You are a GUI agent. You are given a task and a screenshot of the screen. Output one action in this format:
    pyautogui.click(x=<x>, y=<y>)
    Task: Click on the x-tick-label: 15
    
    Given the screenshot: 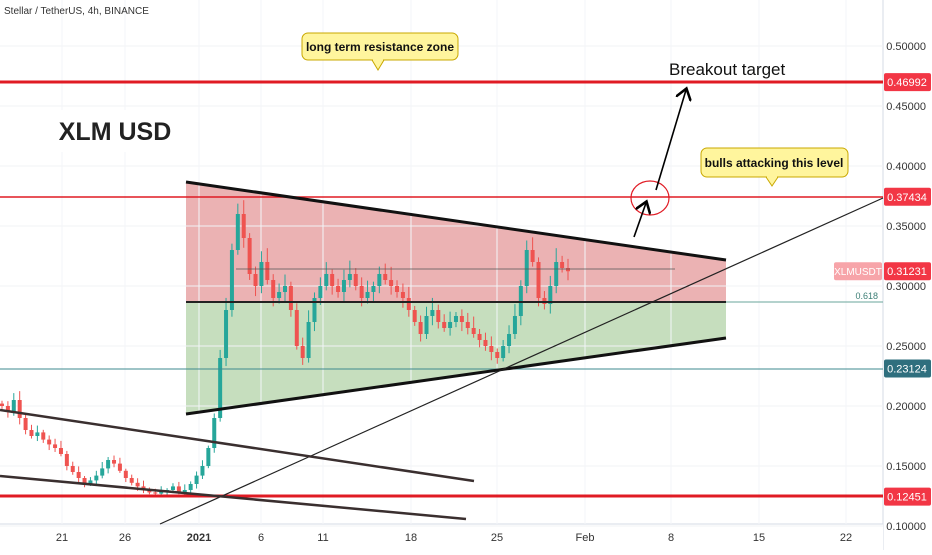 What is the action you would take?
    pyautogui.click(x=759, y=538)
    